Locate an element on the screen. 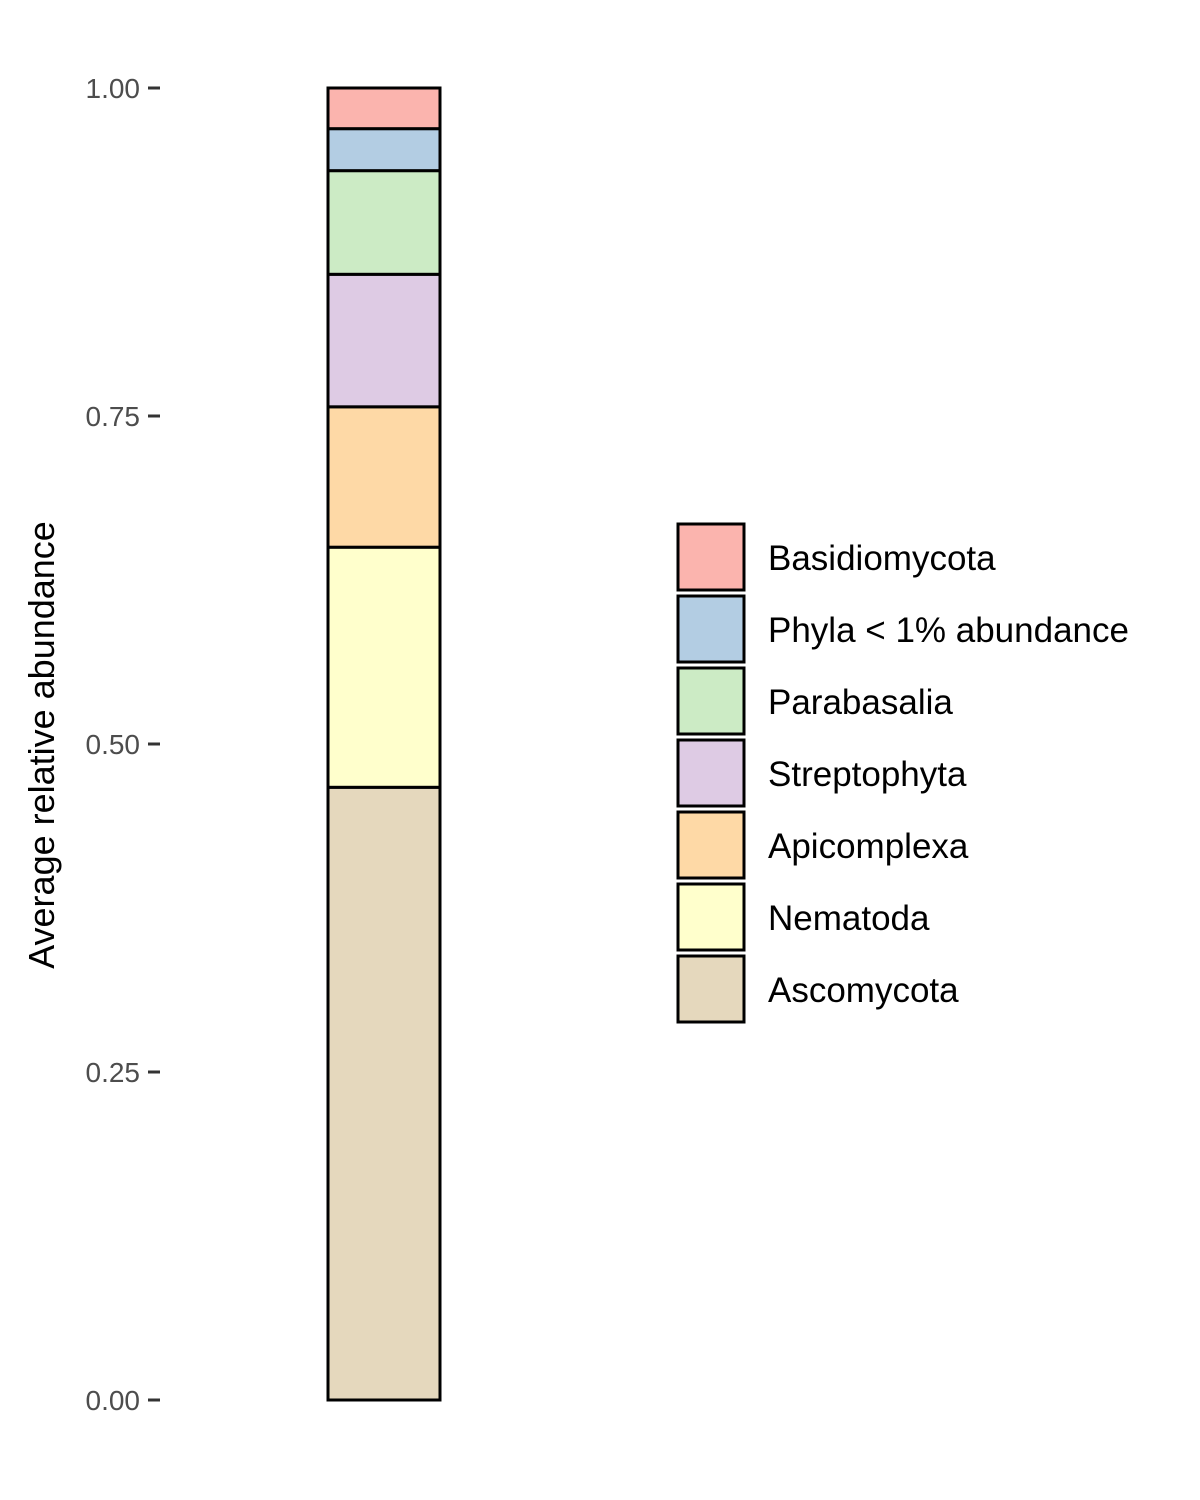  y-tick-label: 0.50 is located at coordinates (113, 744).